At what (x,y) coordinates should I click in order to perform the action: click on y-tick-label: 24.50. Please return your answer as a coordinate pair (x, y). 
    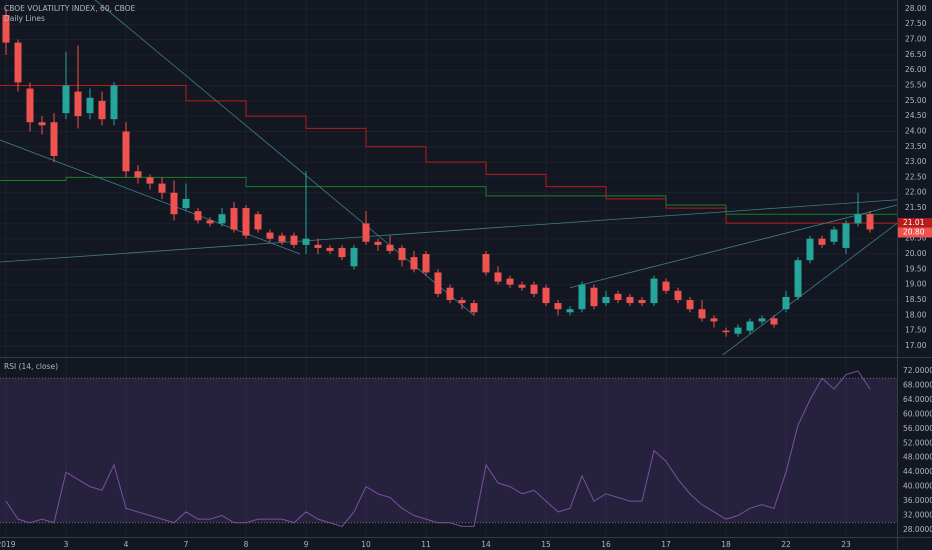
    Looking at the image, I should click on (916, 115).